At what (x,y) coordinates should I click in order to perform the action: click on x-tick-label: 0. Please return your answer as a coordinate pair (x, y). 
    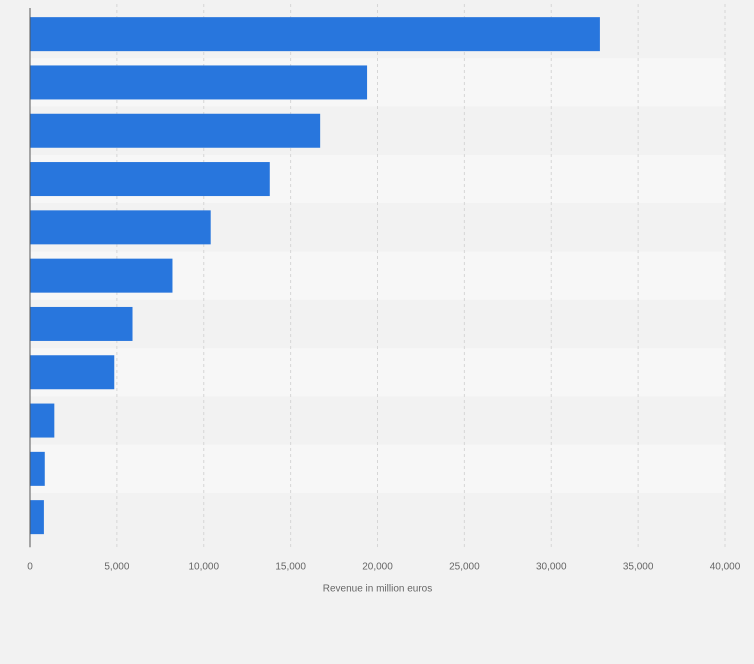
    Looking at the image, I should click on (30, 566).